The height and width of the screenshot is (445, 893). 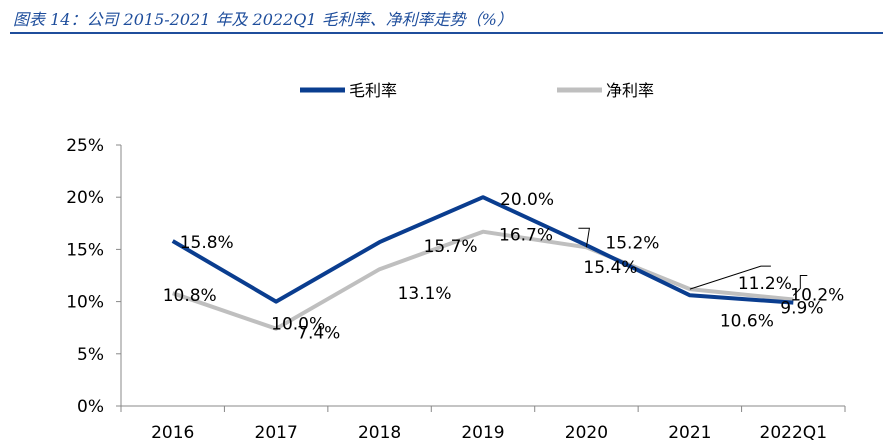 I want to click on legend-item: 净利率, so click(x=605, y=90).